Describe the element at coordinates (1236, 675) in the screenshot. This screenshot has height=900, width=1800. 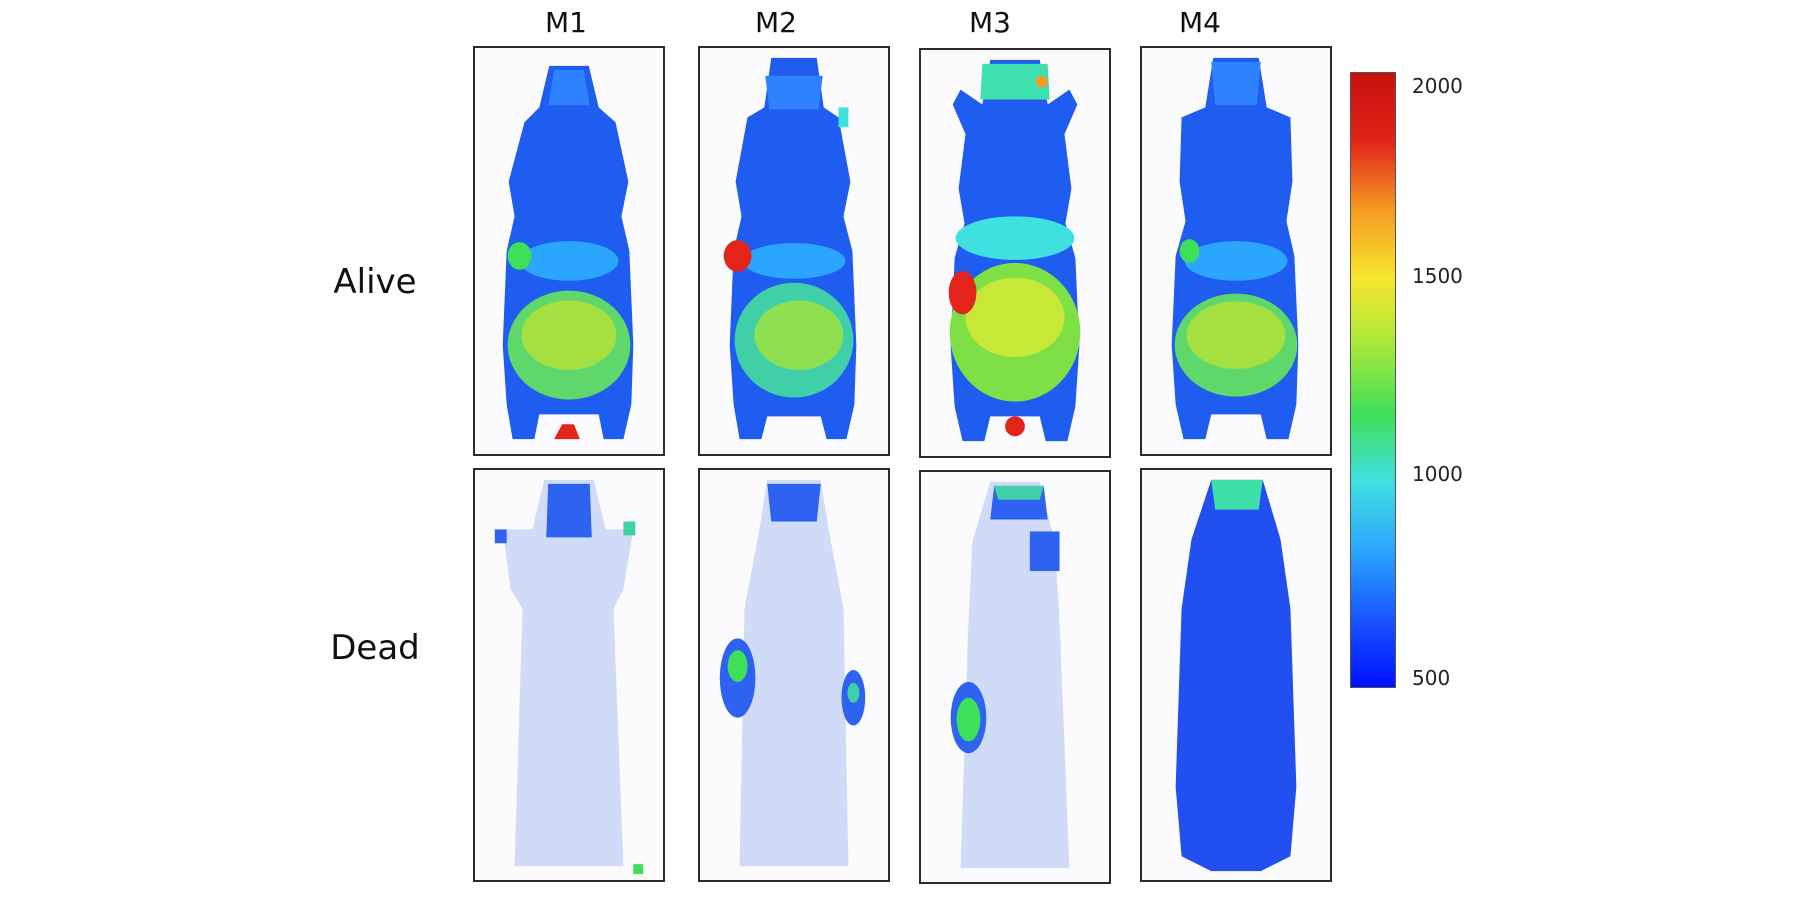
I see `image-dead-m4` at that location.